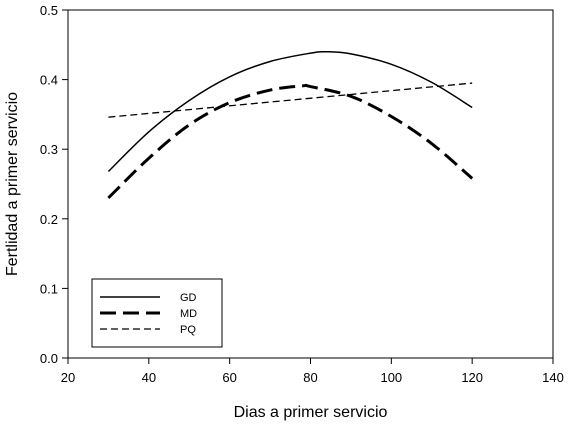 The image size is (570, 424). Describe the element at coordinates (188, 314) in the screenshot. I see `legend-label: MD` at that location.